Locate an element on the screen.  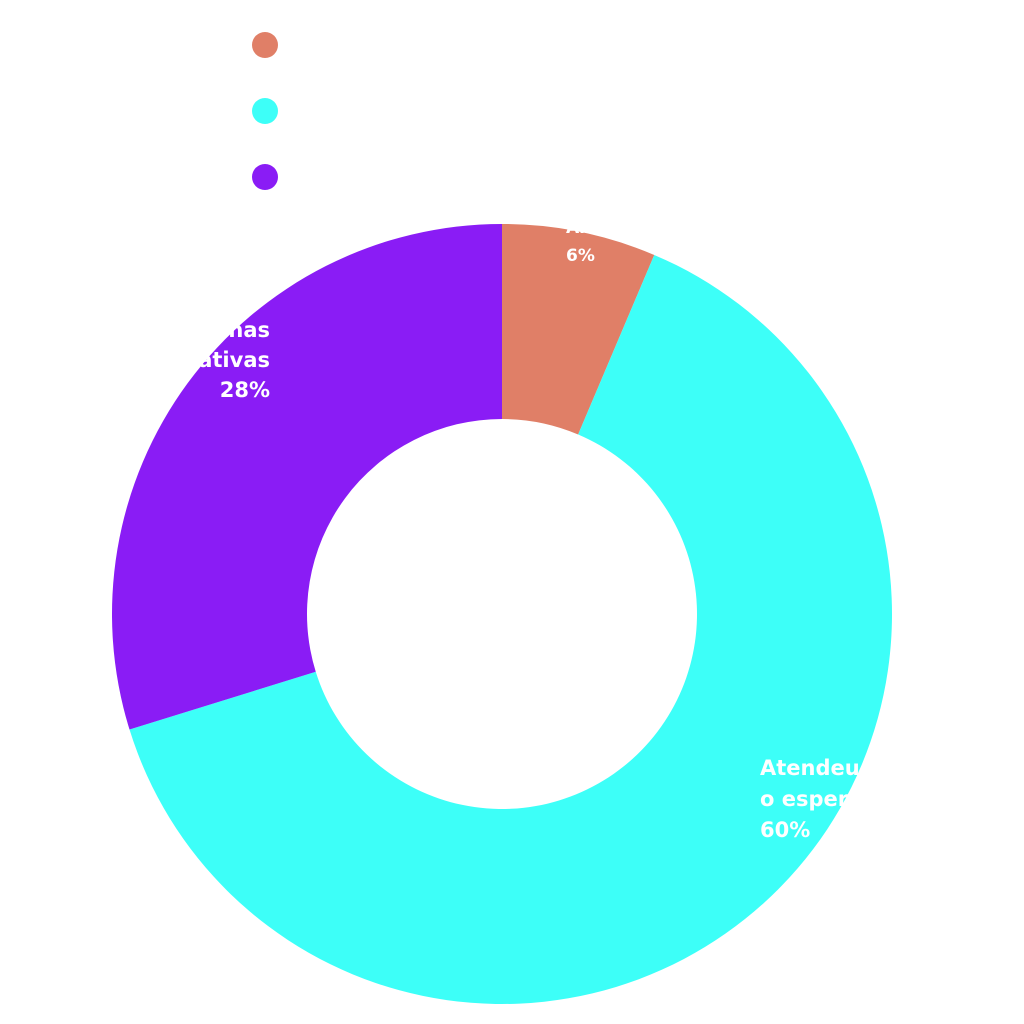
legend-swatch-as-expected is located at coordinates (265, 111).